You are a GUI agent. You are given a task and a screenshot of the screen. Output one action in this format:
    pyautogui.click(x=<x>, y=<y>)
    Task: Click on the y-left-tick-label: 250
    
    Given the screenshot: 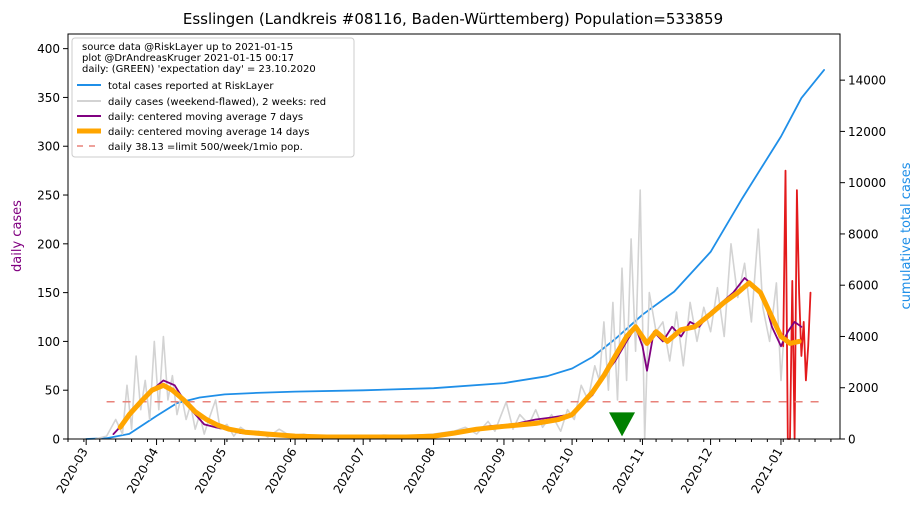 What is the action you would take?
    pyautogui.click(x=48, y=196)
    